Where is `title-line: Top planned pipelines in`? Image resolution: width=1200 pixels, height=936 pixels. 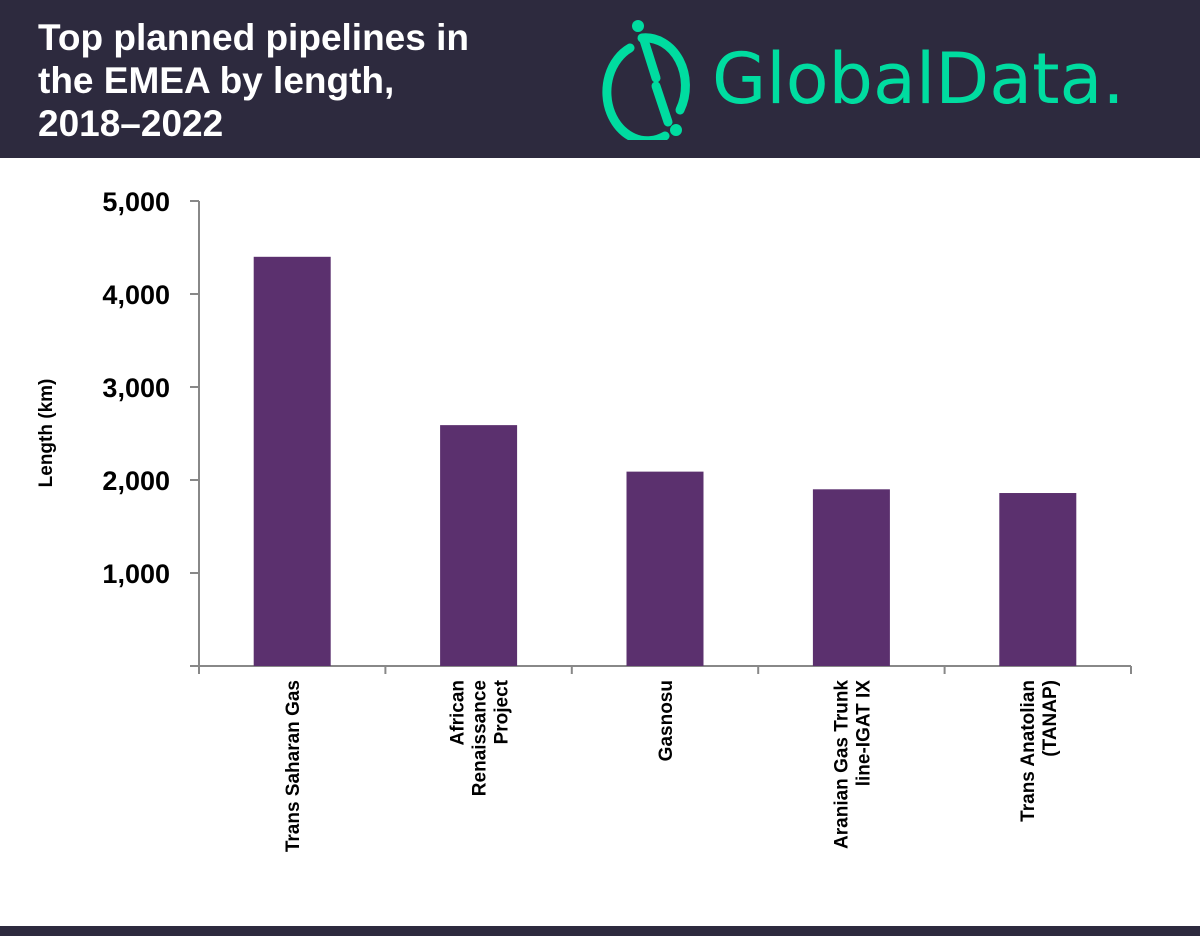 title-line: Top planned pipelines in is located at coordinates (253, 37).